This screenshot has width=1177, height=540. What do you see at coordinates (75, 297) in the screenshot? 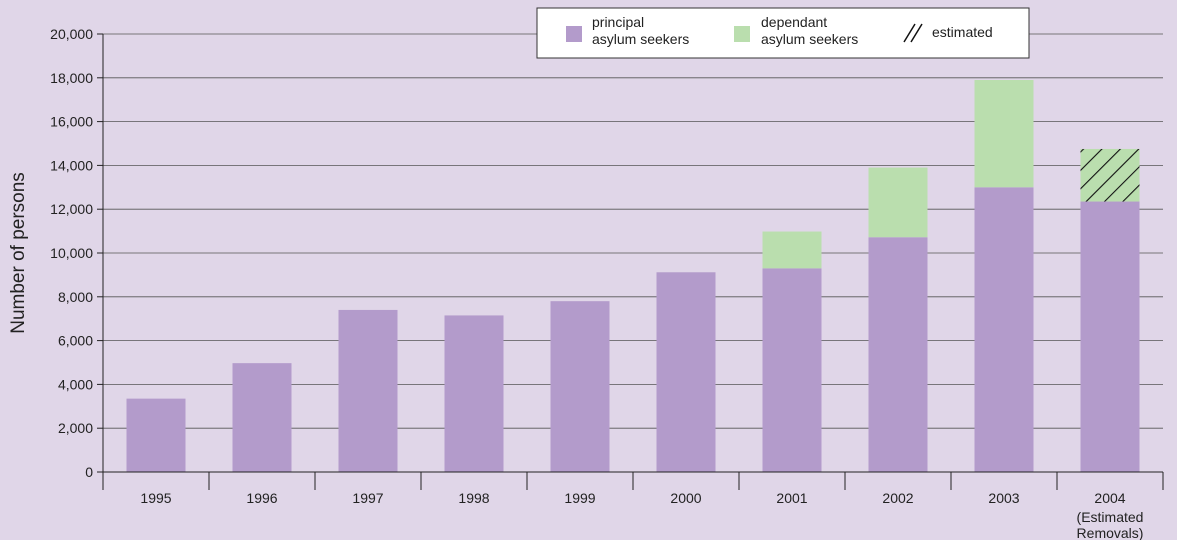
I see `y-tick-label: 8,000` at bounding box center [75, 297].